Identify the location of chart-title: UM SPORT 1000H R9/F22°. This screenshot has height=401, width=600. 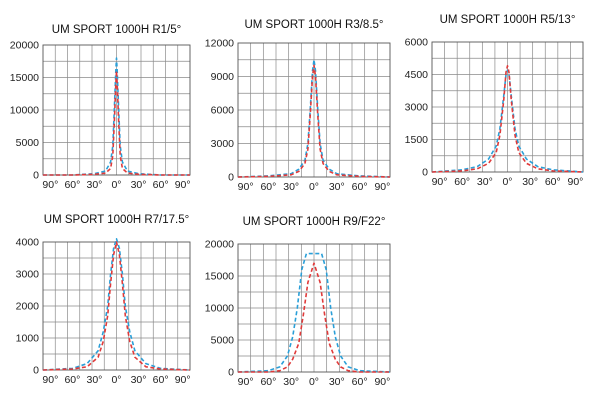
(314, 222).